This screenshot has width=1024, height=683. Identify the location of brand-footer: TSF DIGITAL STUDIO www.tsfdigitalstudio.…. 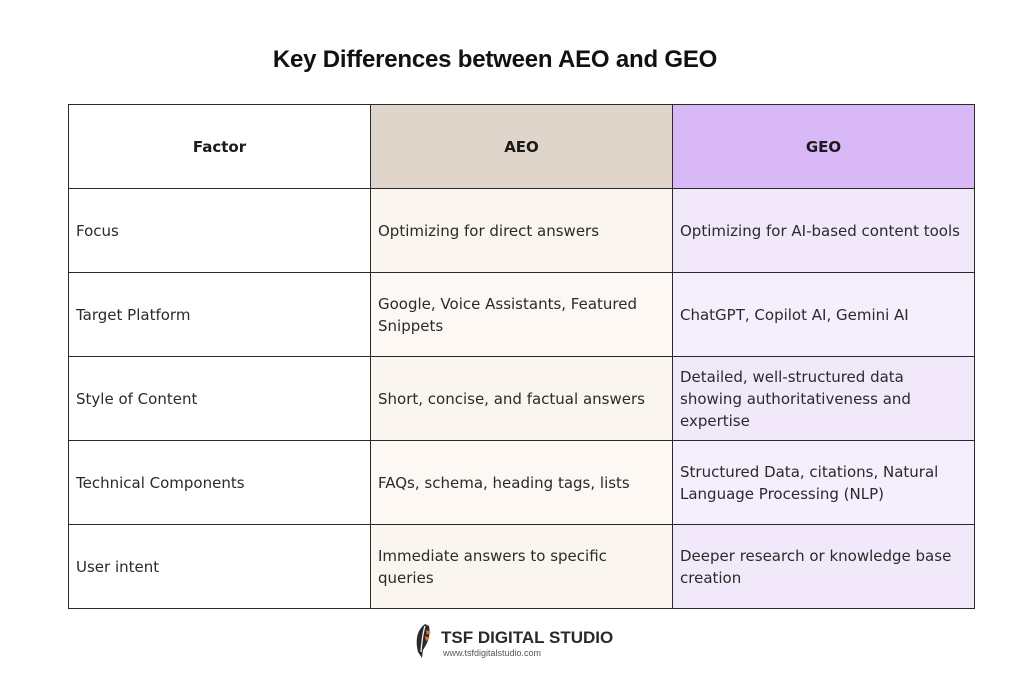
(513, 642).